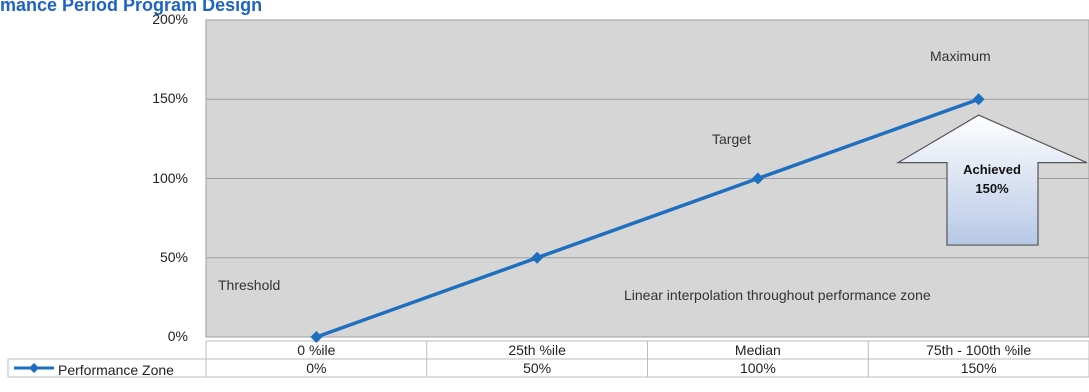  I want to click on legend-marker-swatch, so click(34, 368).